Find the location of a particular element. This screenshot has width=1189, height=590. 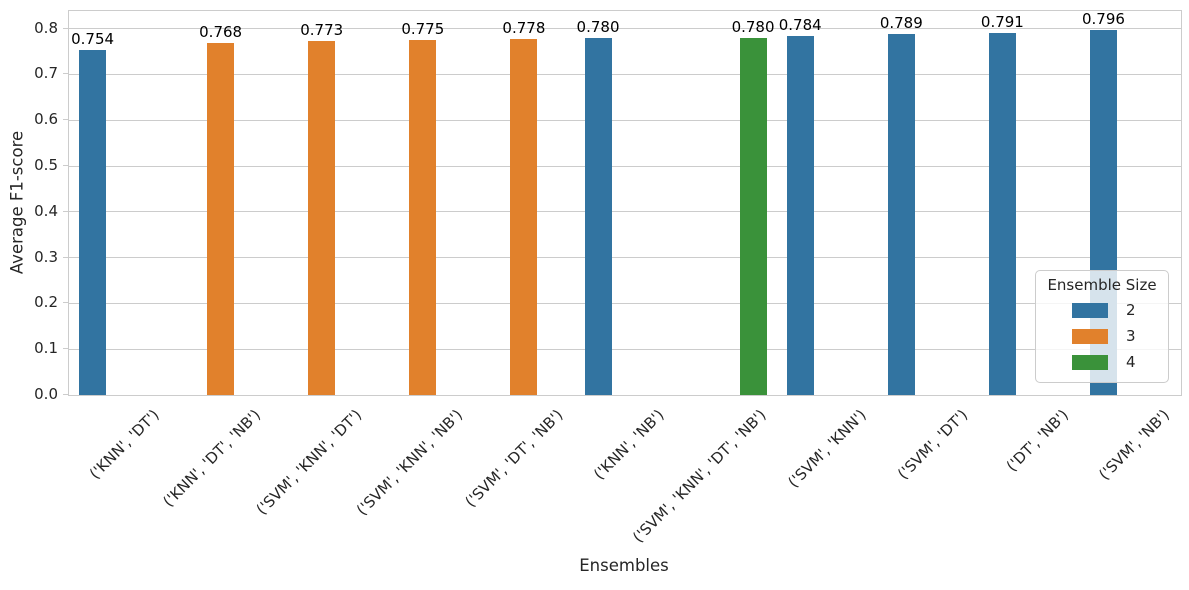

x-tick-label: ('DT', 'NB') is located at coordinates (1038, 440).